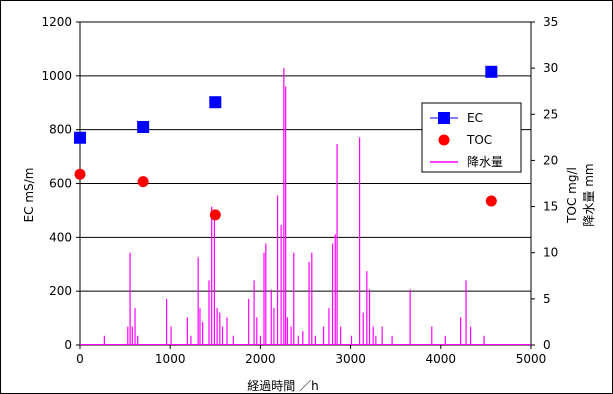 The image size is (613, 394). Describe the element at coordinates (531, 359) in the screenshot. I see `x-tick-label: 5000` at that location.